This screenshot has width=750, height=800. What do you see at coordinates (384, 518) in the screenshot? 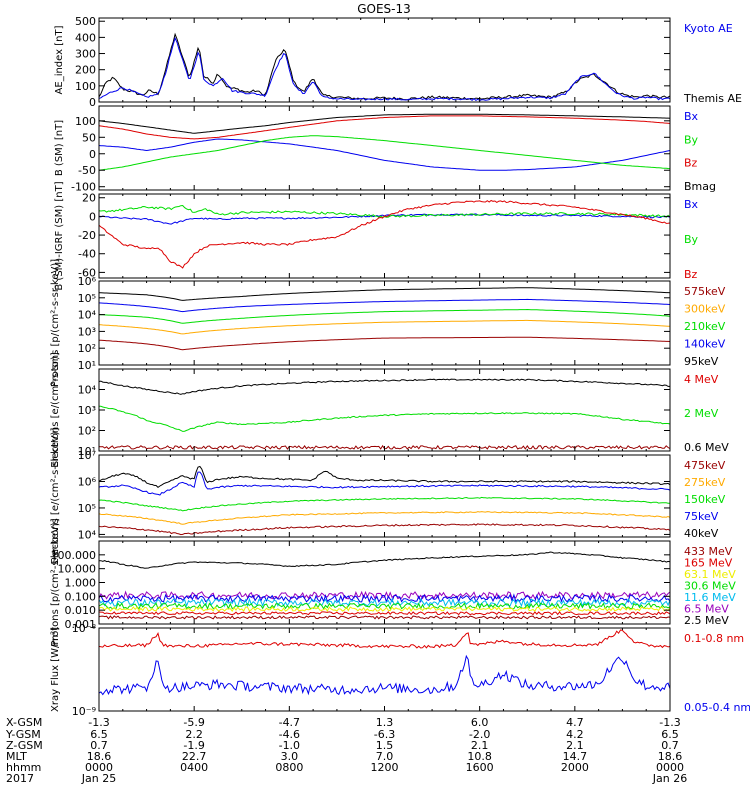
I see `series-line-275kev` at bounding box center [384, 518].